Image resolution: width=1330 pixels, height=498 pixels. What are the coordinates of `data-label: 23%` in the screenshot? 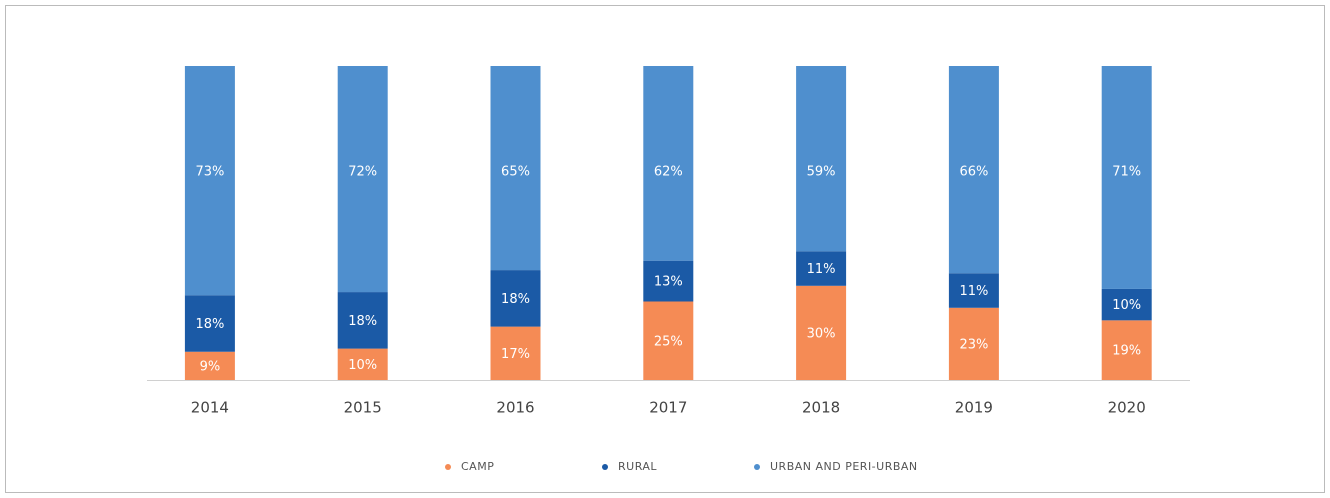 It's located at (973, 344).